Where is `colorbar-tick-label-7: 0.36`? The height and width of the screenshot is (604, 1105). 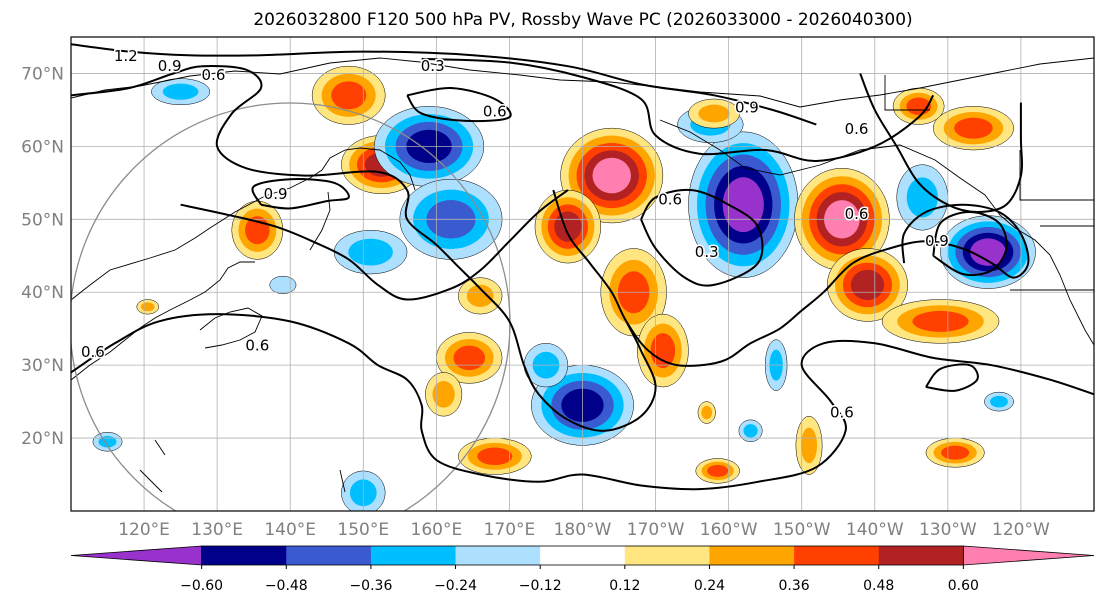 colorbar-tick-label-7: 0.36 is located at coordinates (794, 586).